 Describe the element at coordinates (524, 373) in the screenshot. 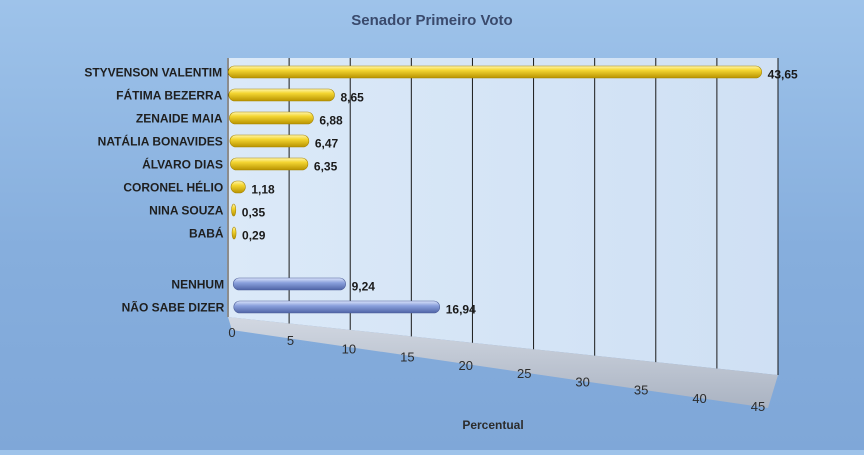

I see `x-tick-label: 25` at that location.